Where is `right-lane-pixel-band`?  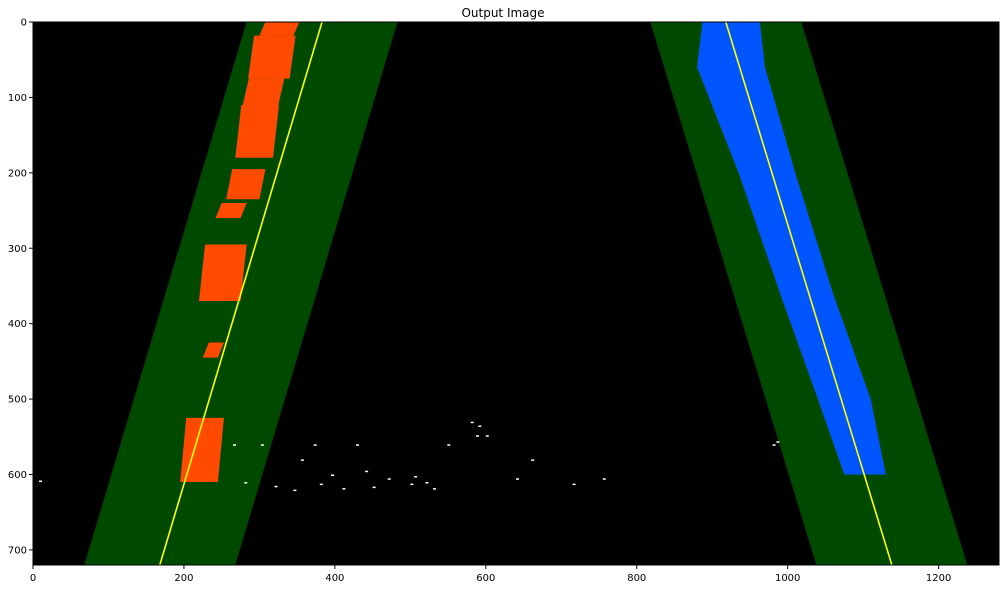
right-lane-pixel-band is located at coordinates (791, 248).